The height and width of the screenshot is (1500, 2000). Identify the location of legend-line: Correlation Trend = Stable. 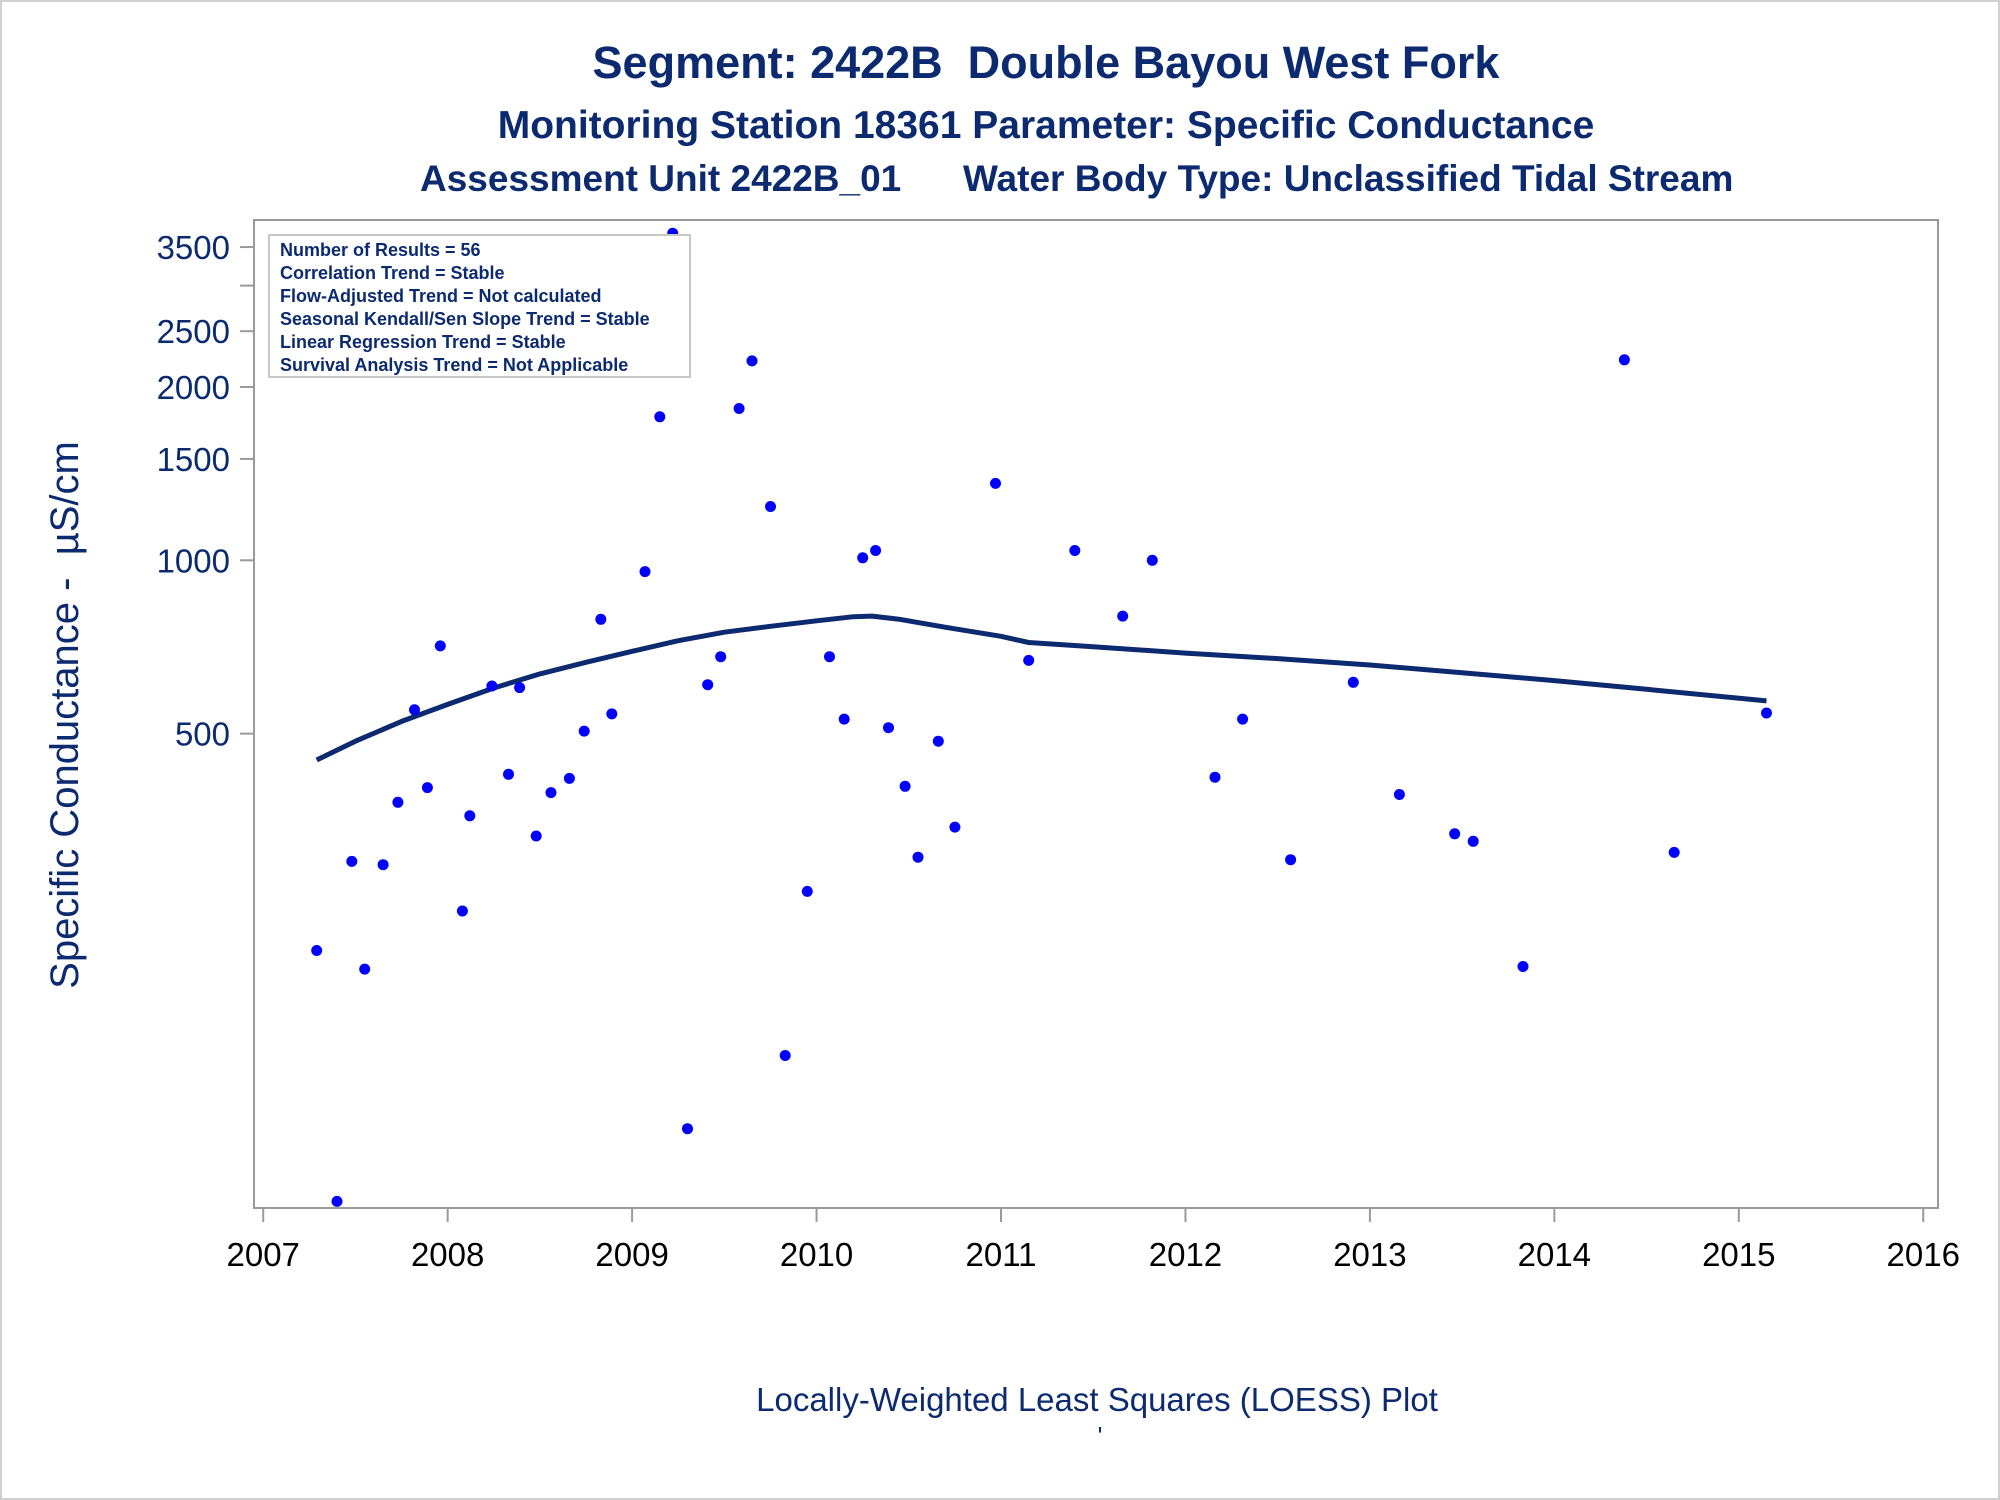
(392, 273).